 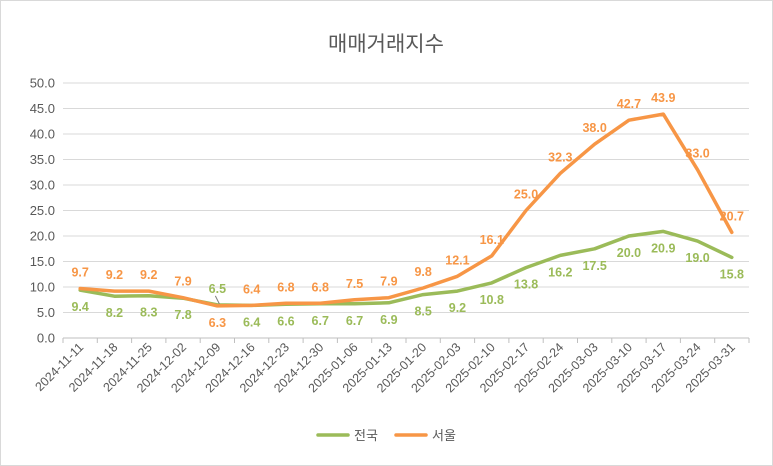 What do you see at coordinates (46, 312) in the screenshot?
I see `y-tick-label: 5.0` at bounding box center [46, 312].